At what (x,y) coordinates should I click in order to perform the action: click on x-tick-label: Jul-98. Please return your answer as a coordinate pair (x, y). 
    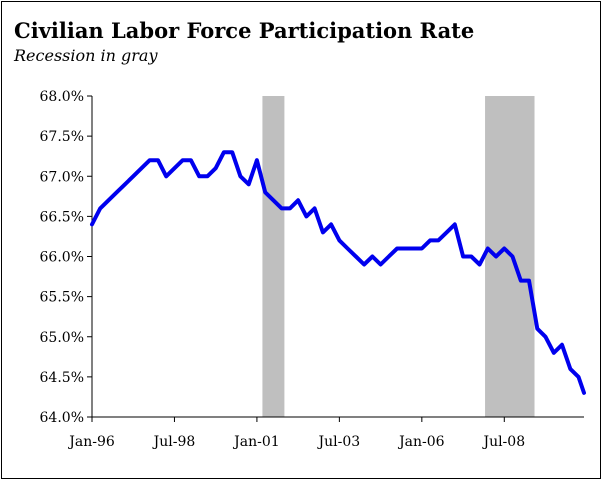
    Looking at the image, I should click on (174, 442).